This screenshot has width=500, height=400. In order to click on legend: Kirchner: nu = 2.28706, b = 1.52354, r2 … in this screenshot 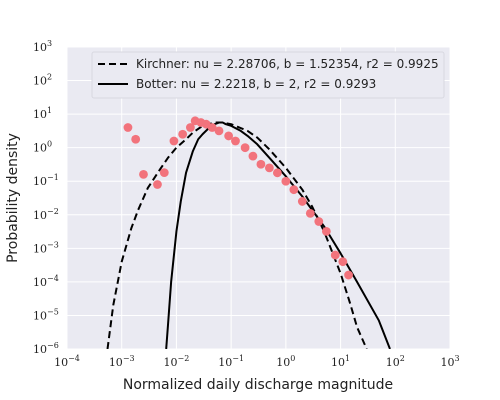, I will do `click(268, 75)`.